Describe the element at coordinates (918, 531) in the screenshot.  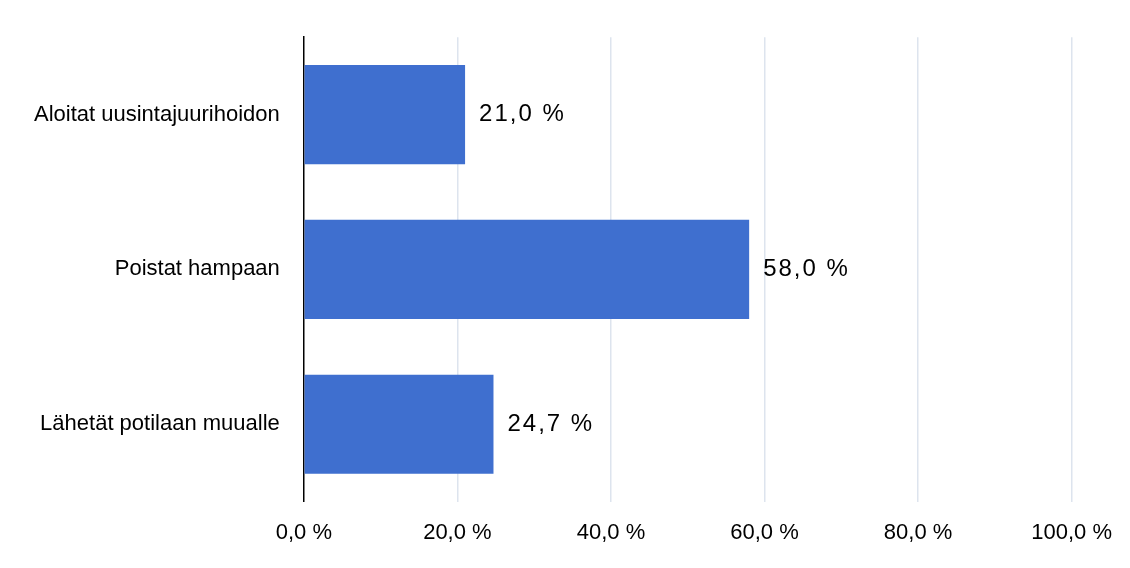
I see `x-tick-label: 80,0 %` at that location.